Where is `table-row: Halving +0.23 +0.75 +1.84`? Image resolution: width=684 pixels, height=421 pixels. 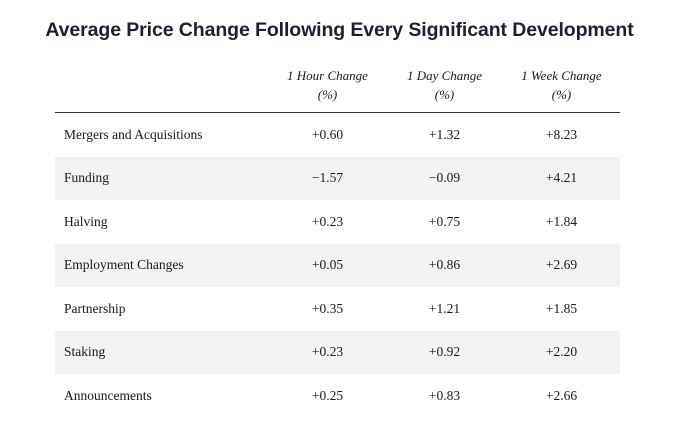
table-row: Halving +0.23 +0.75 +1.84 is located at coordinates (337, 222).